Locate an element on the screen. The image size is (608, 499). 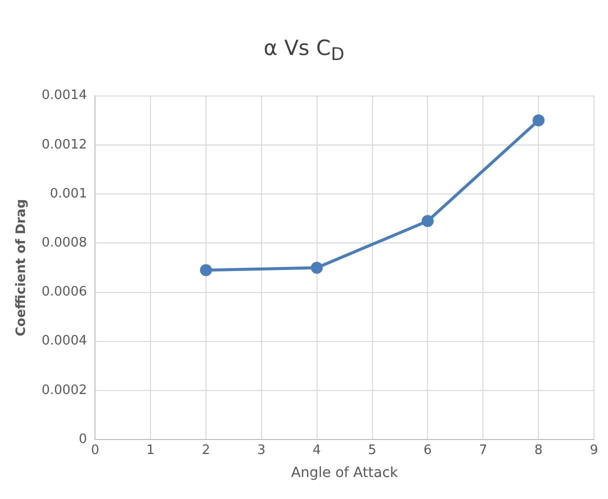
y-tick-label: 0.0006 is located at coordinates (65, 292).